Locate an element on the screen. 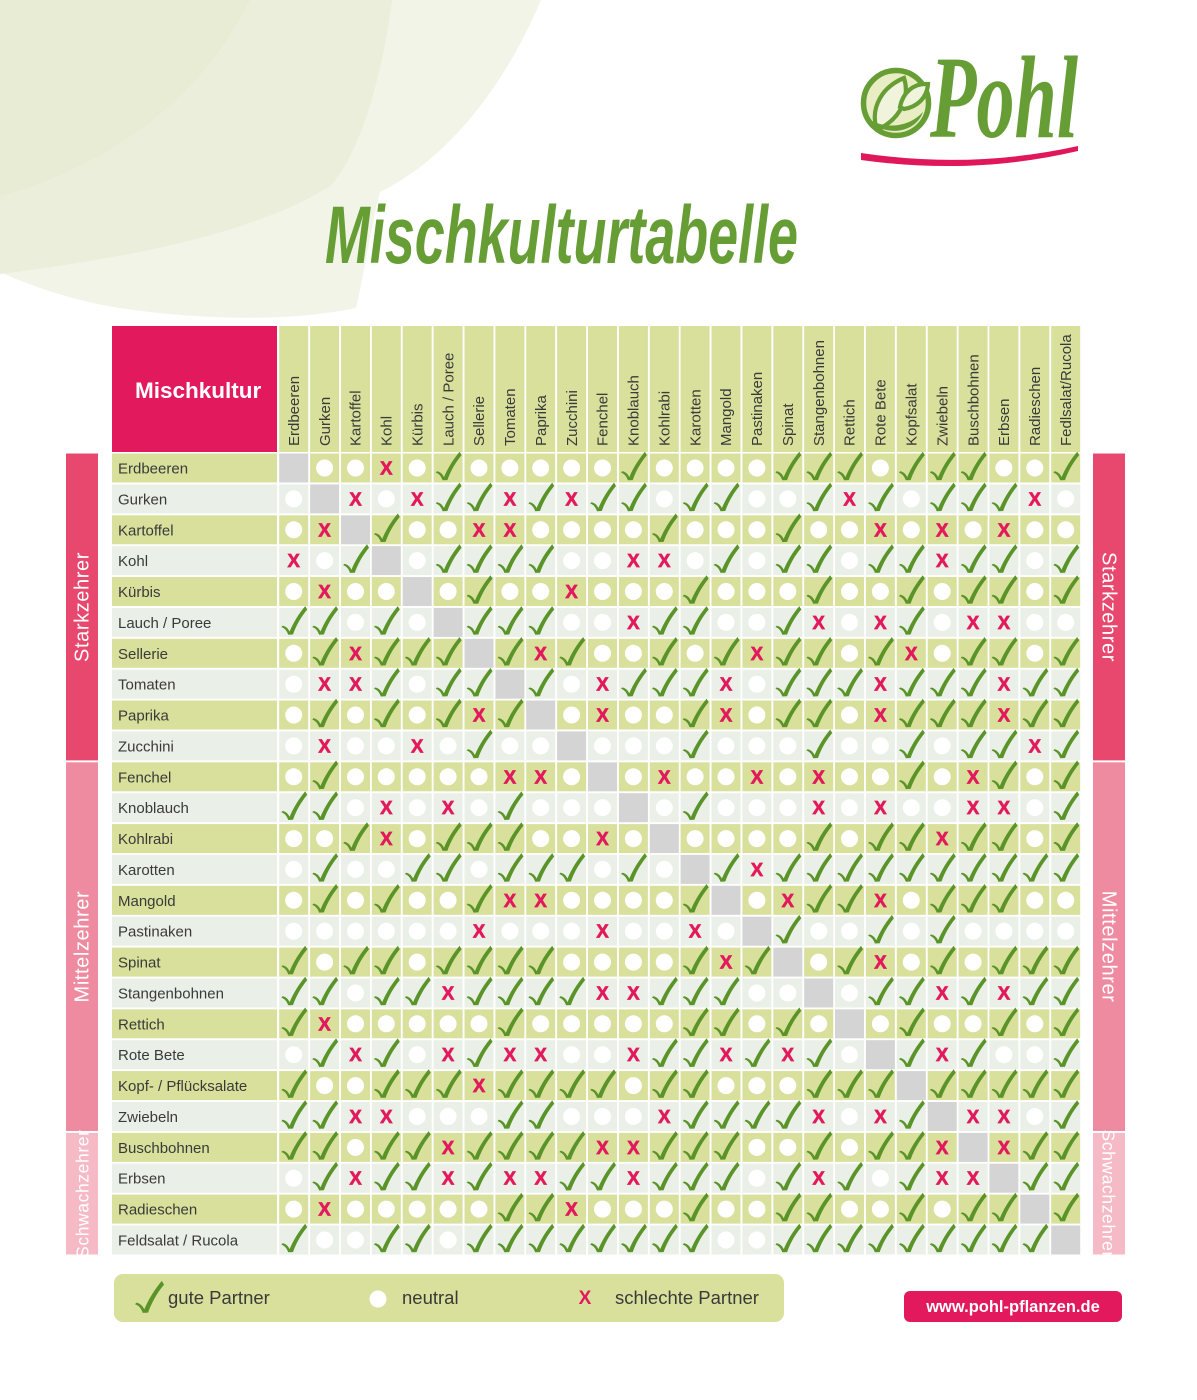 The width and height of the screenshot is (1197, 1400). svg-text: Pastinaken is located at coordinates (155, 932).